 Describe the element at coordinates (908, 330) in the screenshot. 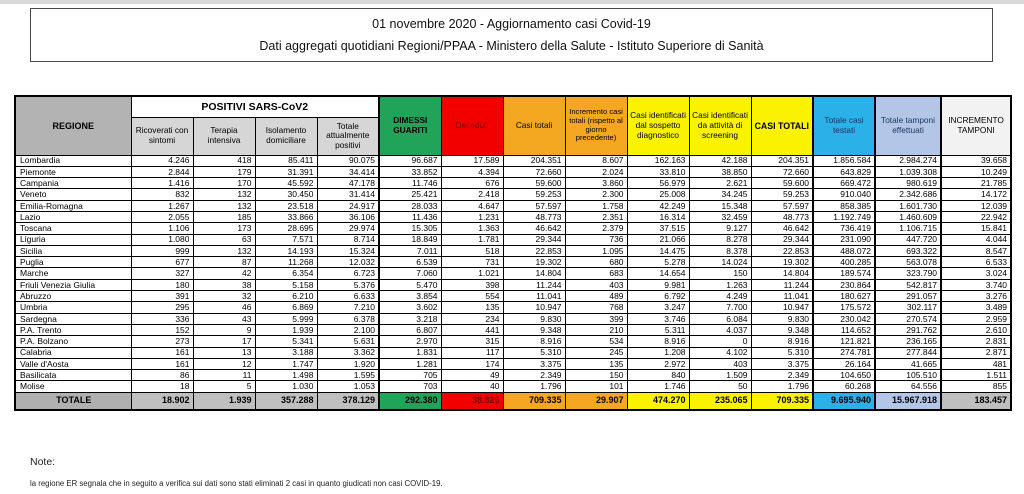

I see `value-cell: 291.762` at that location.